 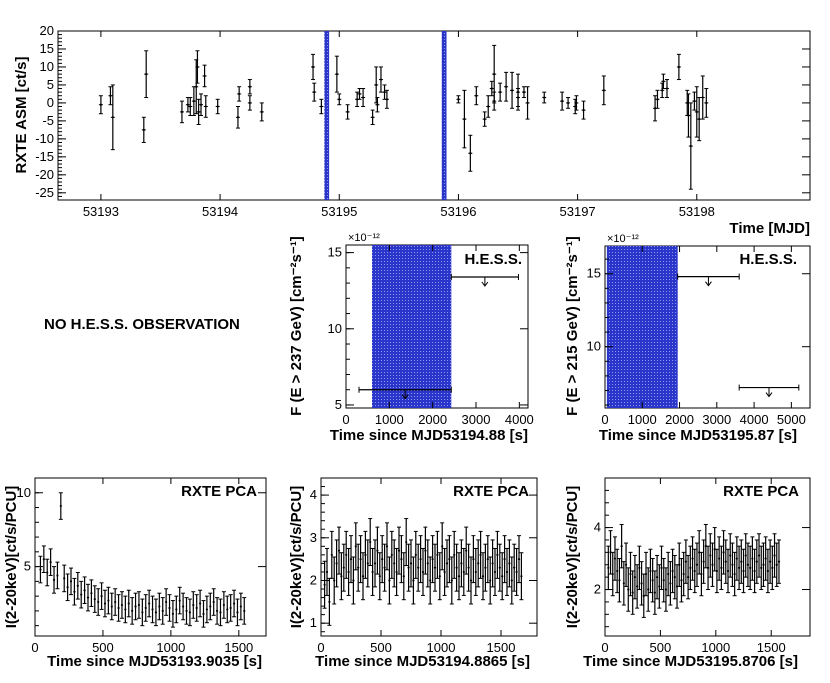 I want to click on hess1-multiplier: ×10⁻¹², so click(x=364, y=238).